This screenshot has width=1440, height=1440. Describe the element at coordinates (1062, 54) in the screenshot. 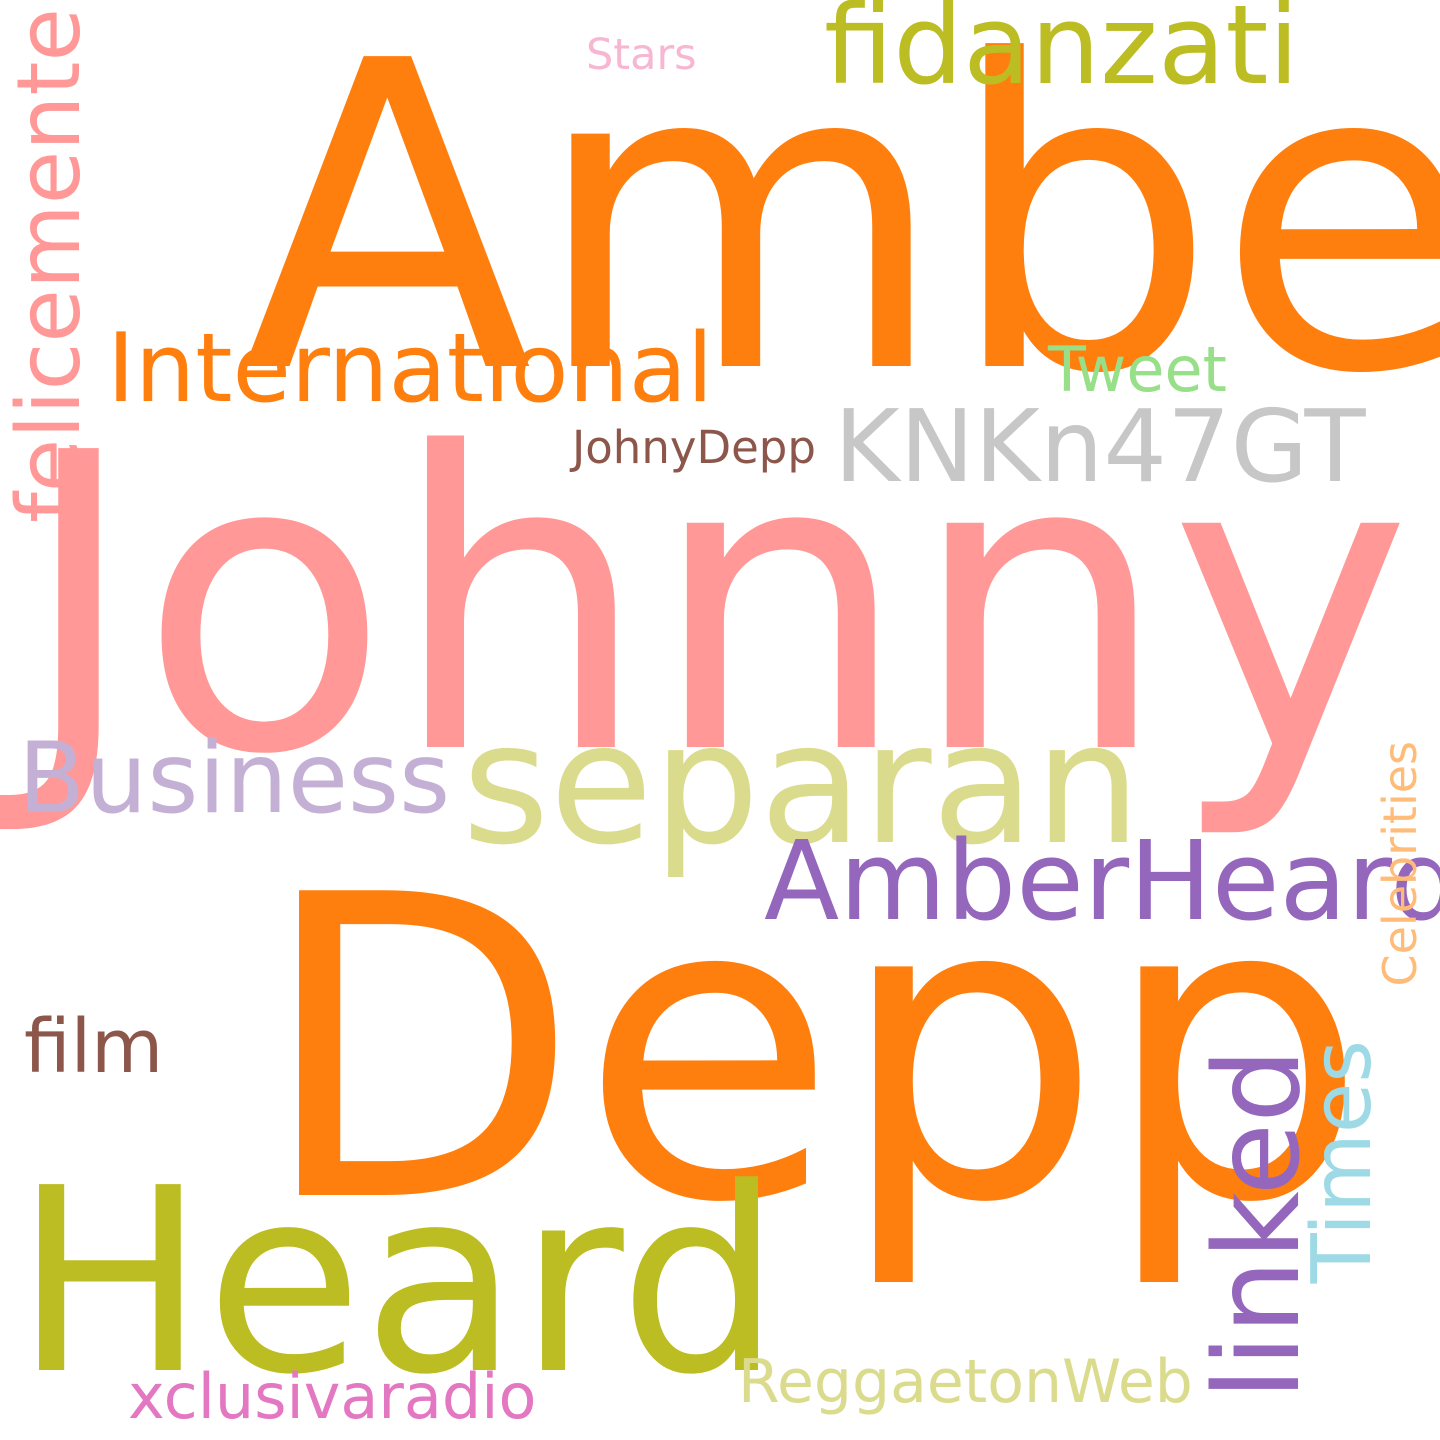

I see `word-fidanzati: fidanzati` at that location.